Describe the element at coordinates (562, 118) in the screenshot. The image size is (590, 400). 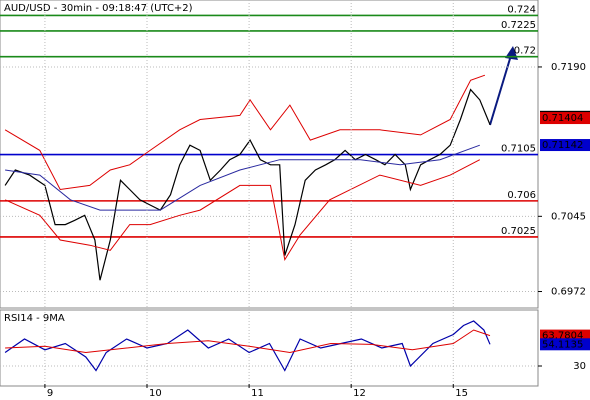
I see `price-tag-label: 0.71404` at that location.